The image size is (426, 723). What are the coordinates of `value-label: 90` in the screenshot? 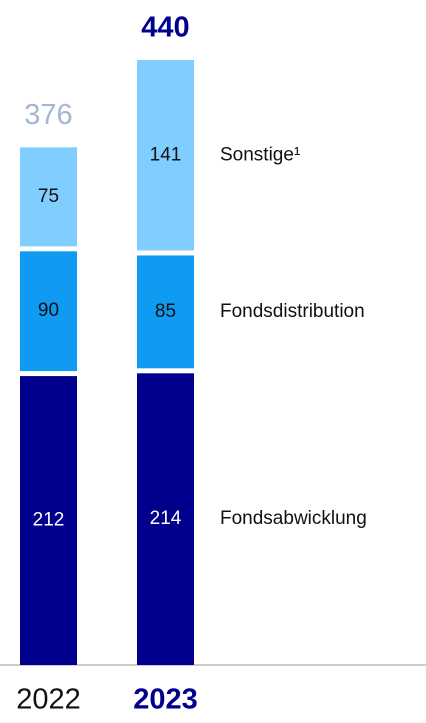 It's located at (48, 310).